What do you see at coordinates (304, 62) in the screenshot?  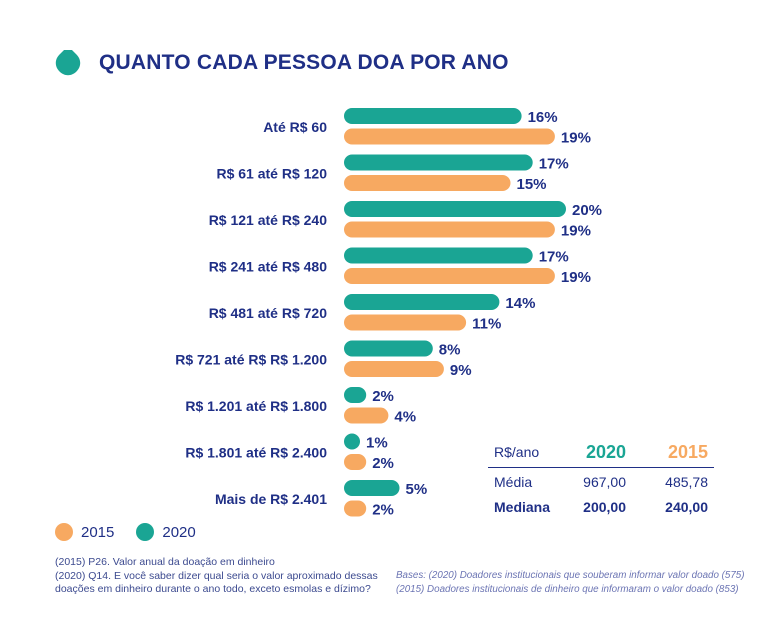 I see `chart-title: QUANTO CADA PESSOA DOA POR ANO` at bounding box center [304, 62].